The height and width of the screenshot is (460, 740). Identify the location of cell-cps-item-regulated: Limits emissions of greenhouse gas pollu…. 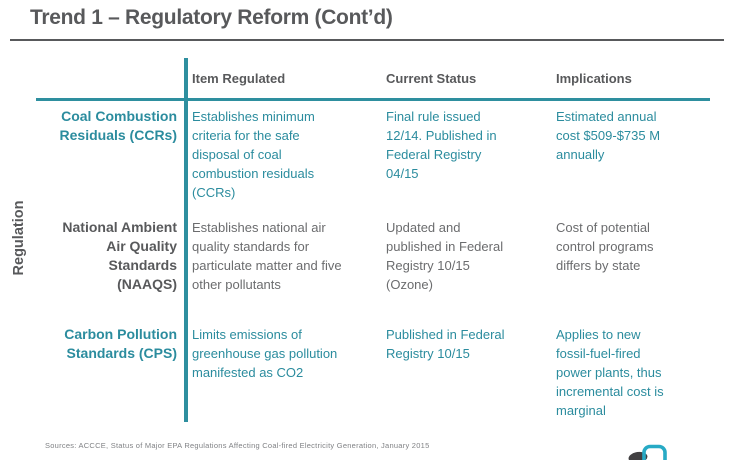
(265, 353).